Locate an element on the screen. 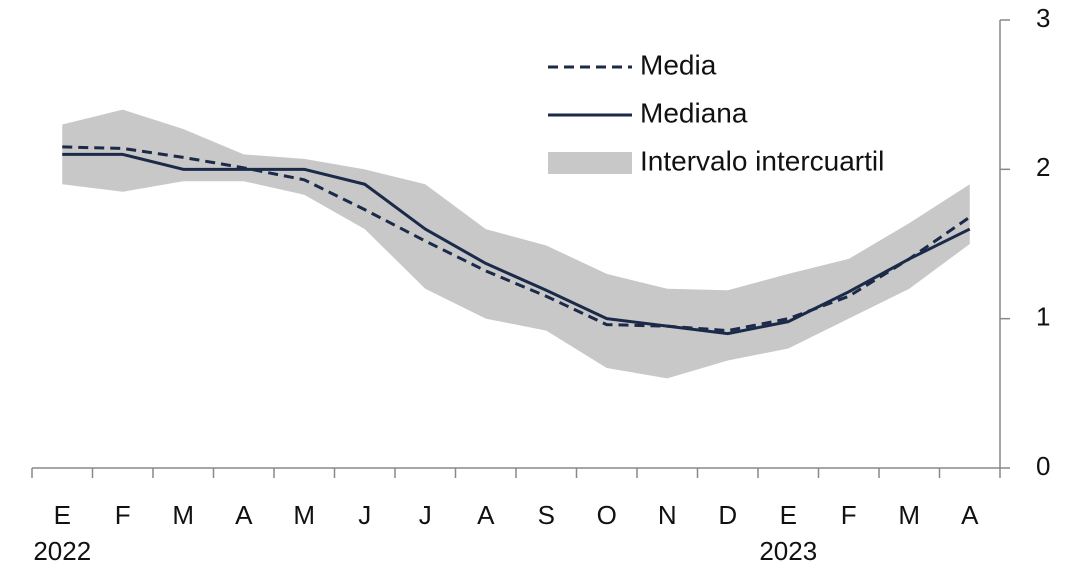  legend-label: Media is located at coordinates (678, 64).